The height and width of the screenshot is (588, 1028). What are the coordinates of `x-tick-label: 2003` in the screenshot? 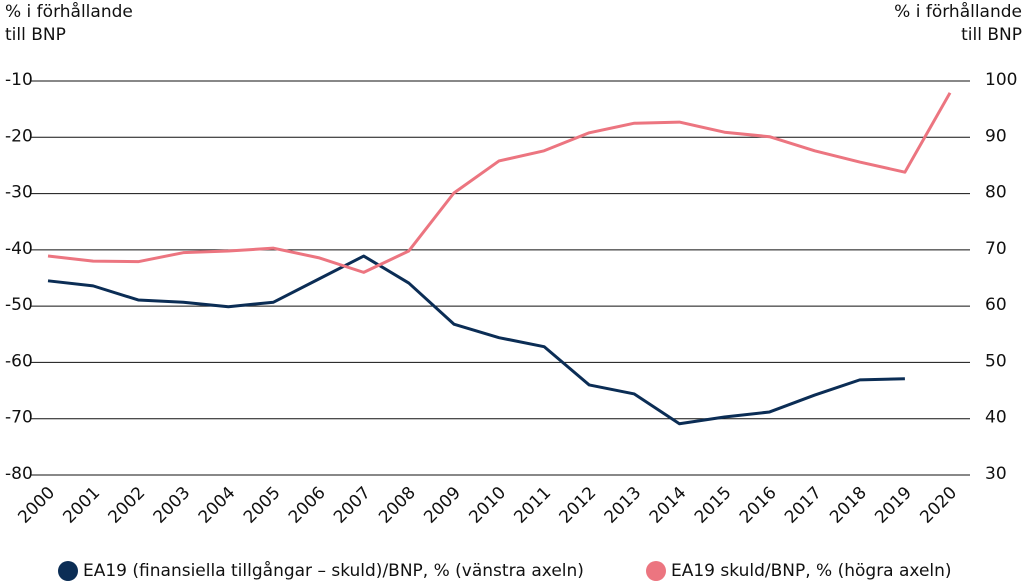 It's located at (172, 505).